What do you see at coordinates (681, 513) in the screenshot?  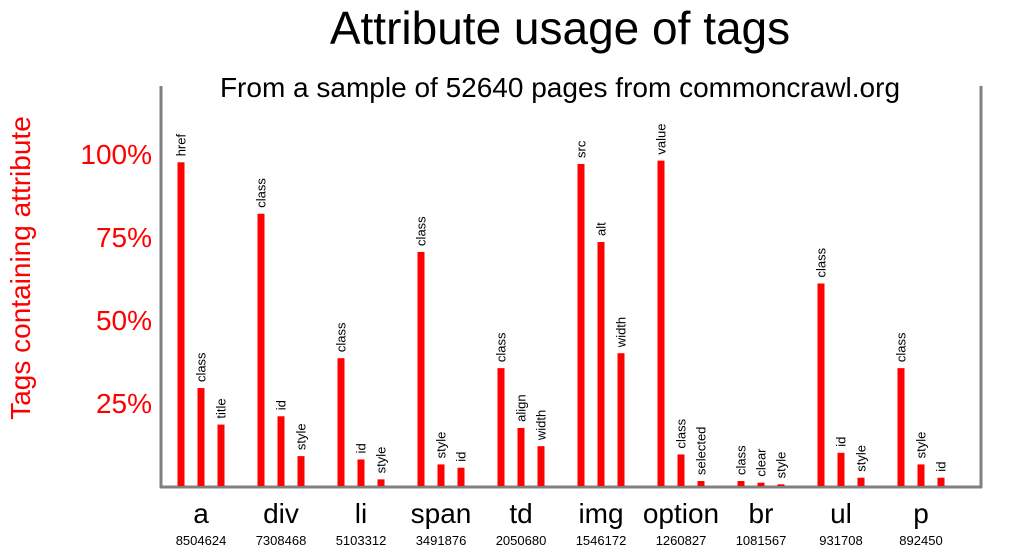 I see `category-label: option` at bounding box center [681, 513].